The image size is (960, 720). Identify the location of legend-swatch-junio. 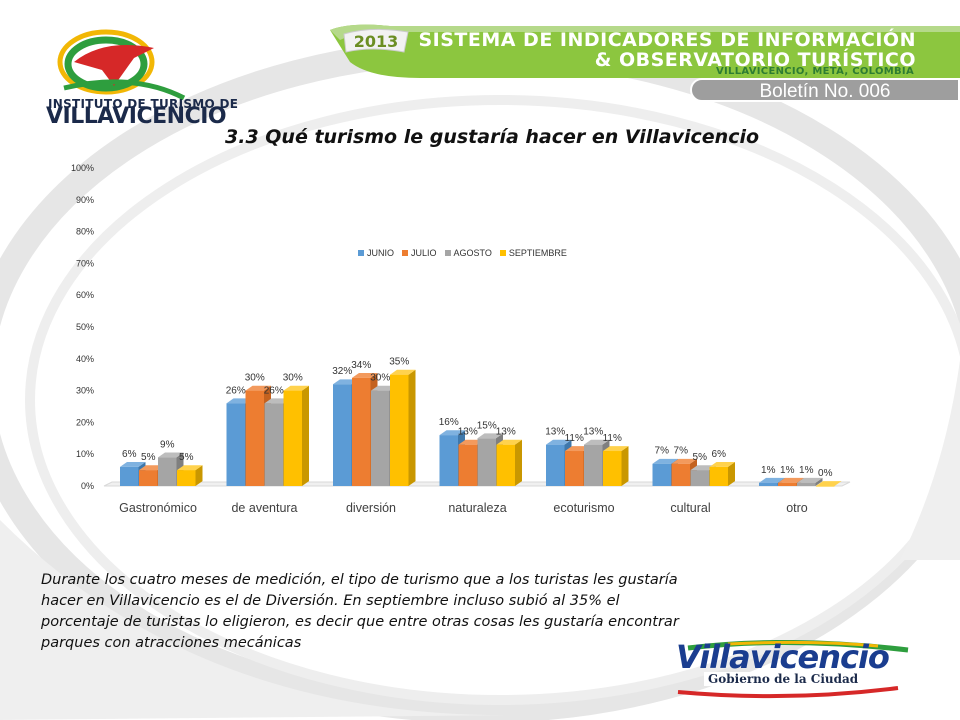
(361, 253).